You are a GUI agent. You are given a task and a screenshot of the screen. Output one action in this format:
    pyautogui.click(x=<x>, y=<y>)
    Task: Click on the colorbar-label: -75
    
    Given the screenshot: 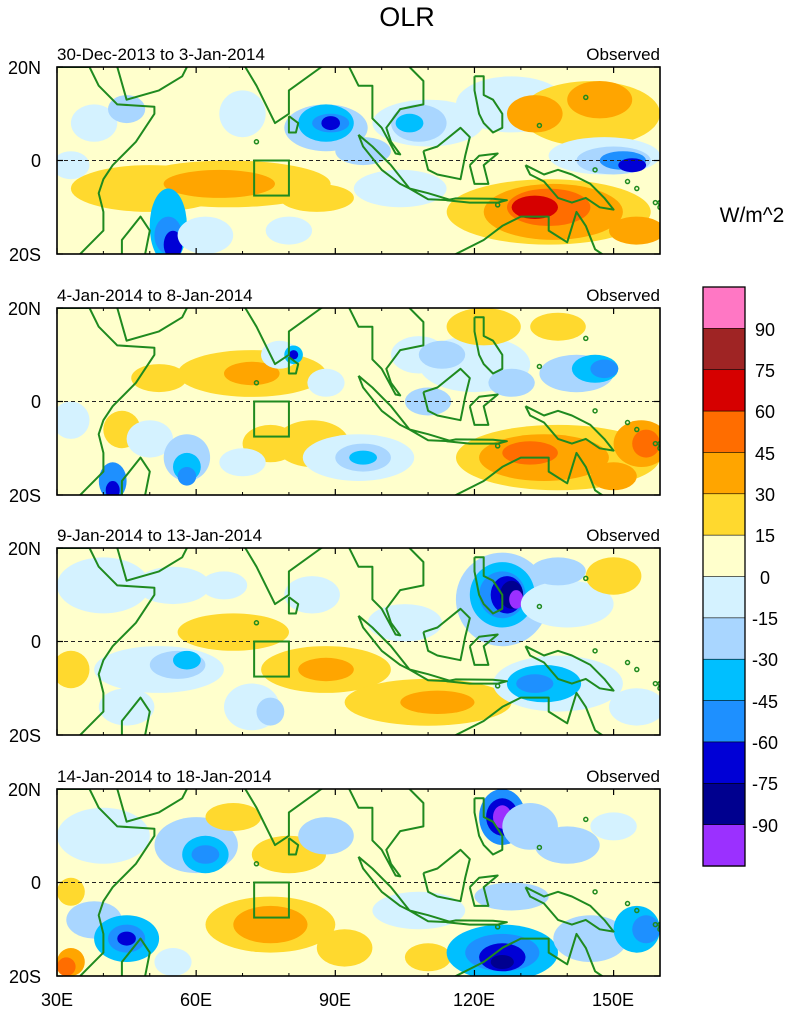 What is the action you would take?
    pyautogui.click(x=765, y=784)
    